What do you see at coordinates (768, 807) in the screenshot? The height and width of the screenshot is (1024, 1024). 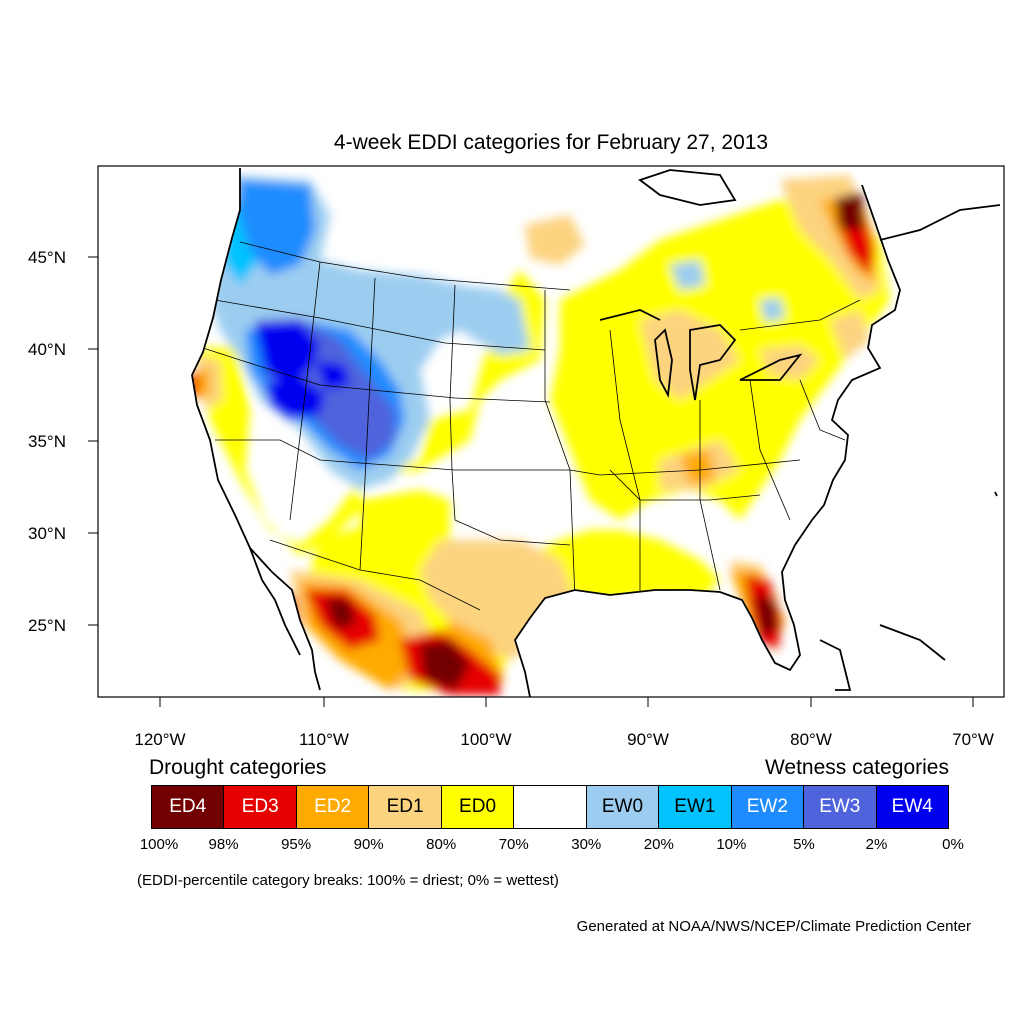 I see `legend-box-ew2: EW2` at bounding box center [768, 807].